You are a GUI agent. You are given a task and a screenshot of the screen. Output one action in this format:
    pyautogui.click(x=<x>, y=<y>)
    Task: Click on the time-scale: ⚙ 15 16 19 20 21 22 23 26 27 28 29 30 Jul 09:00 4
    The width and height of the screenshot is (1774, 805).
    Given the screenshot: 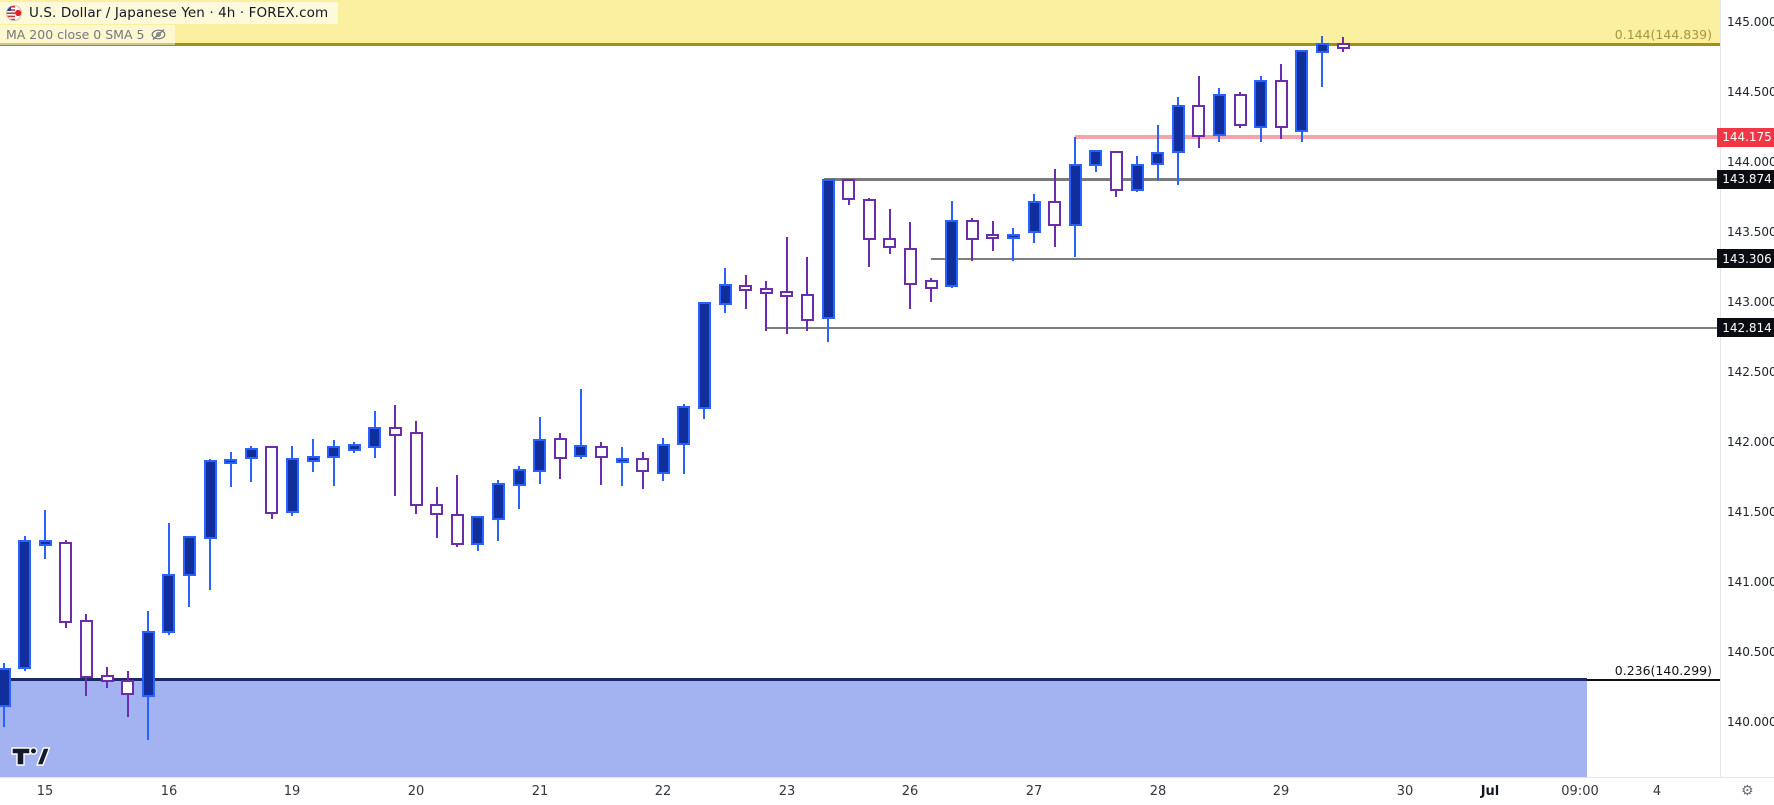 What is the action you would take?
    pyautogui.click(x=887, y=791)
    